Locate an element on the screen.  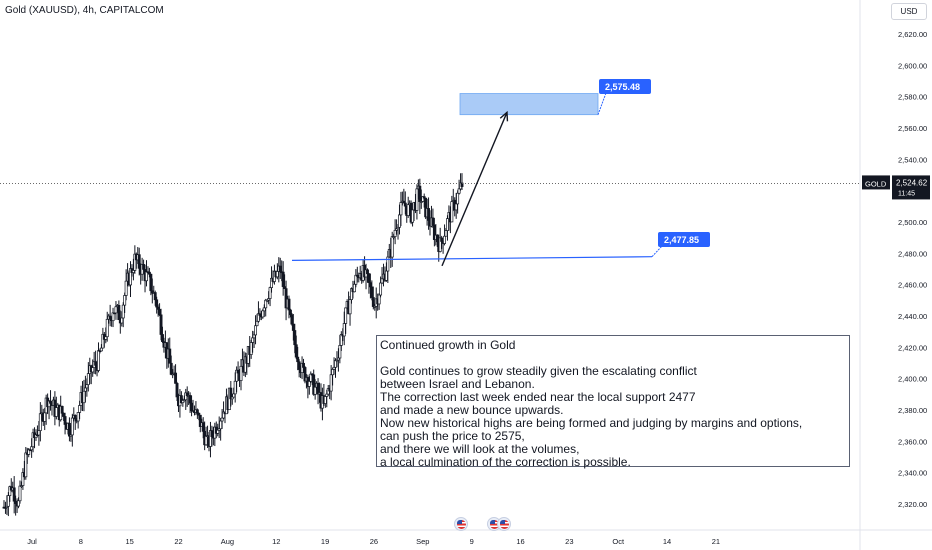
time-tick-label: 12 is located at coordinates (276, 541).